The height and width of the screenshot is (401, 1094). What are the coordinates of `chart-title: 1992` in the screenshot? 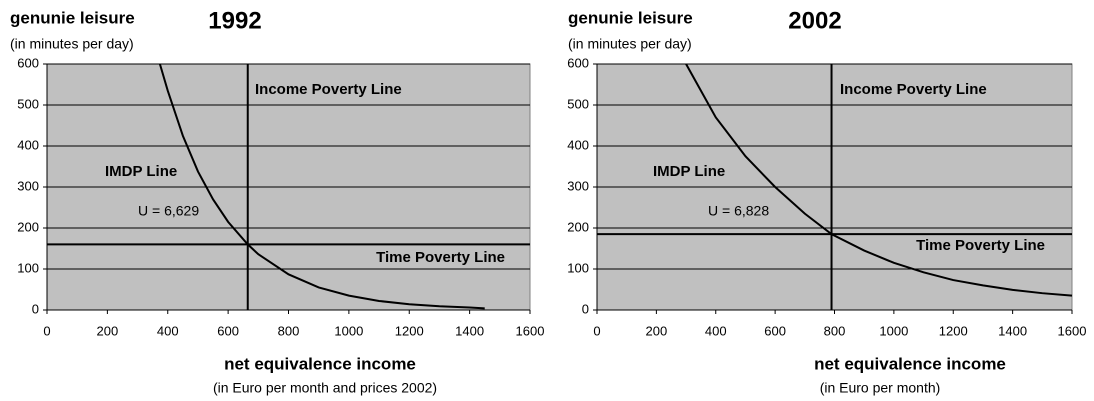 It's located at (234, 20).